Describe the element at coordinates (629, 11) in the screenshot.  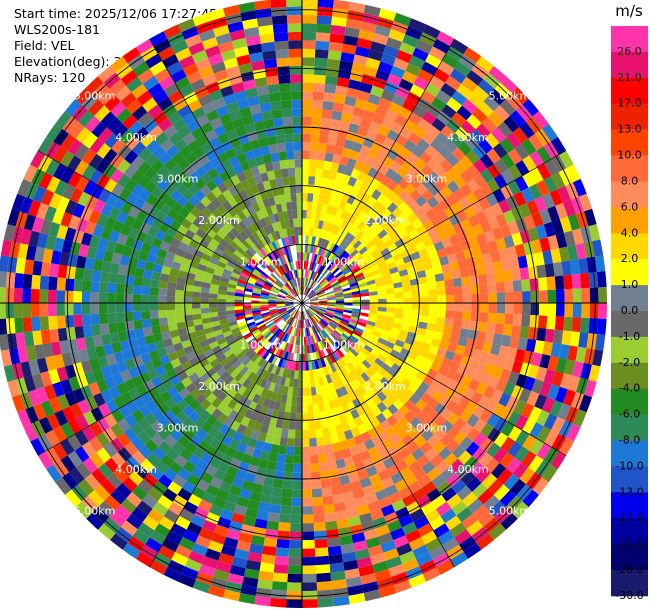
I see `colorbar-unit: m/s` at that location.